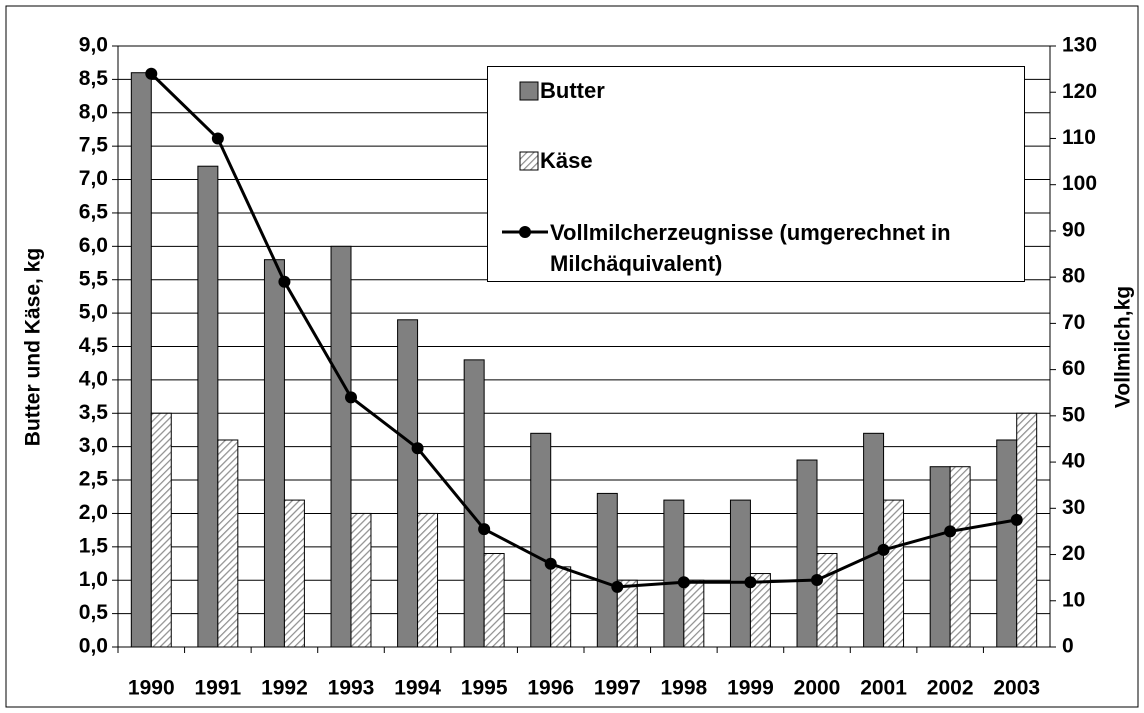 The image size is (1144, 713). I want to click on x-tick-label: 1991, so click(217, 688).